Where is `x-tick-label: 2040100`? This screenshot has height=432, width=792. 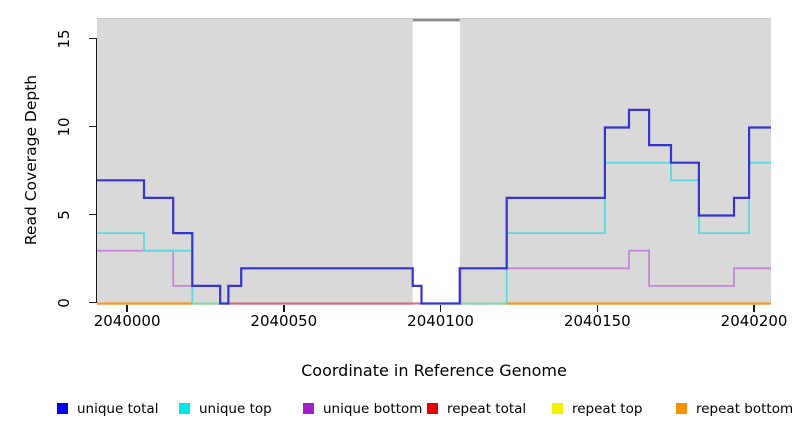 x-tick-label: 2040100 is located at coordinates (440, 321).